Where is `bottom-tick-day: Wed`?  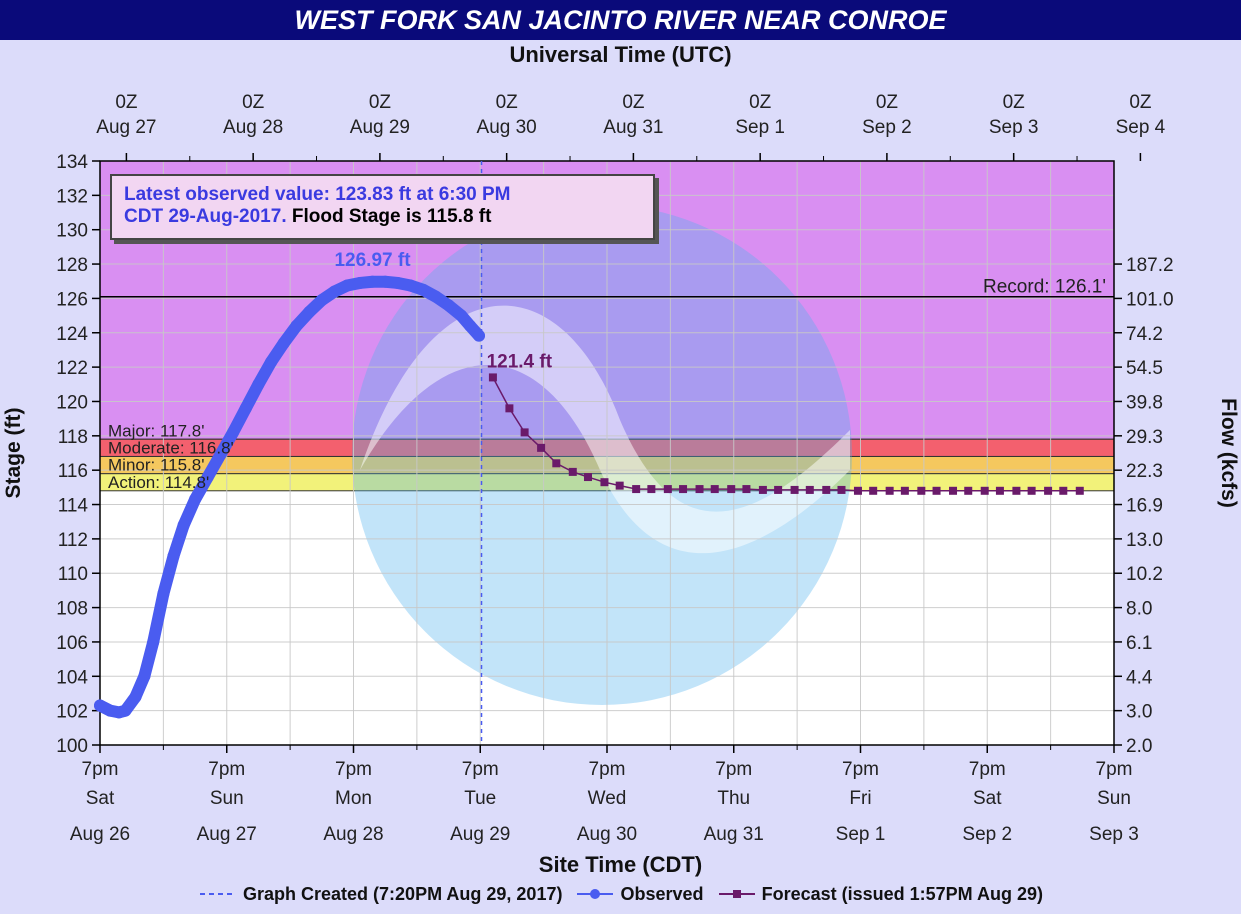 bottom-tick-day: Wed is located at coordinates (607, 798).